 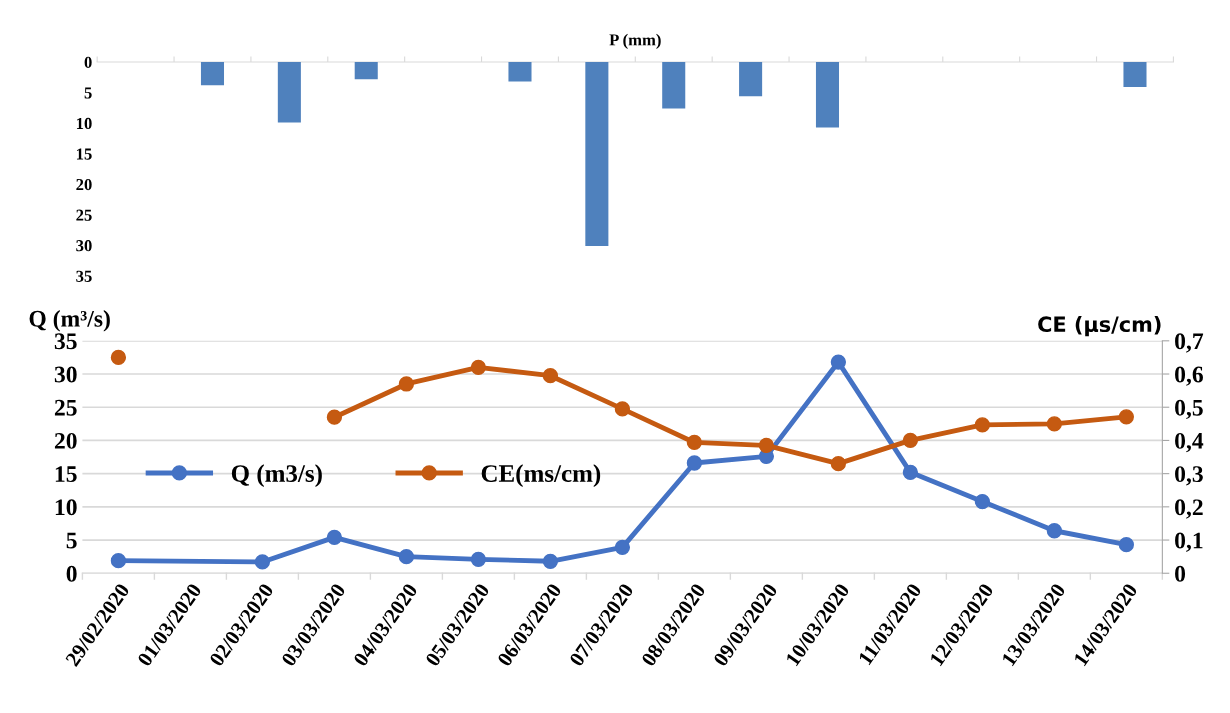 I want to click on y2-tick-label: 0, so click(x=1180, y=573).